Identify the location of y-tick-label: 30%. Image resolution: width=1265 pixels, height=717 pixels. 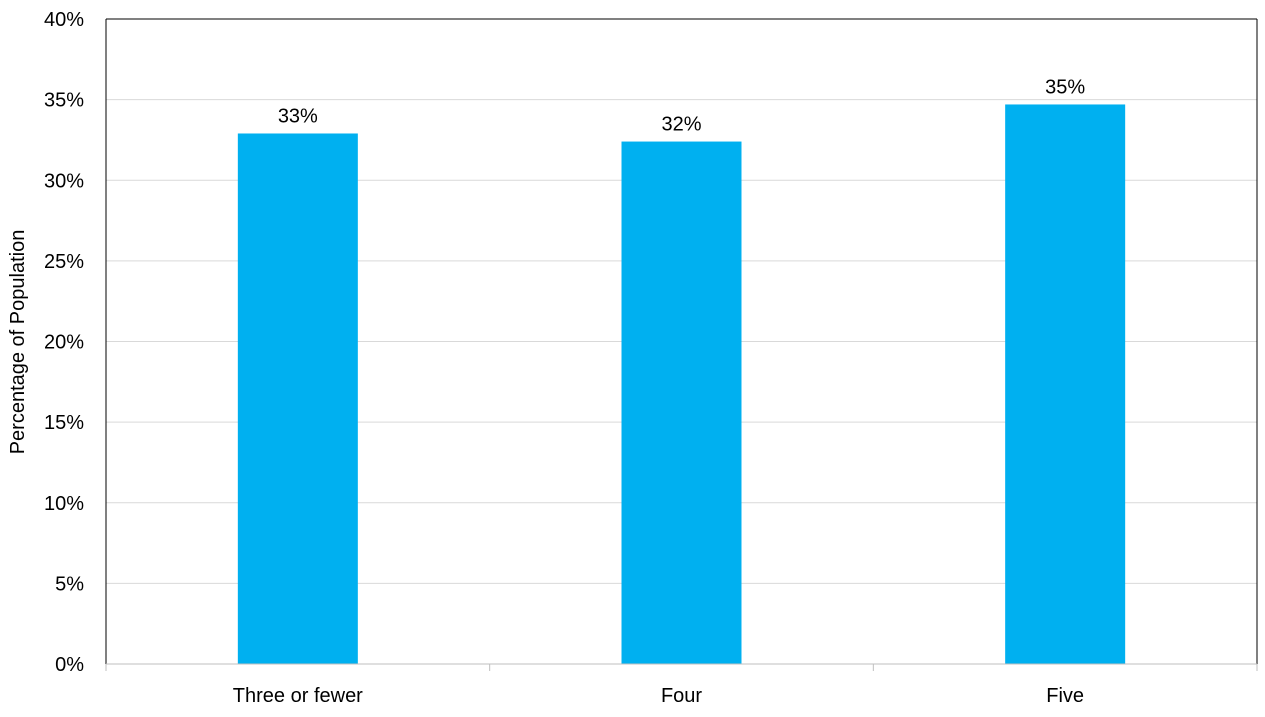
(64, 181).